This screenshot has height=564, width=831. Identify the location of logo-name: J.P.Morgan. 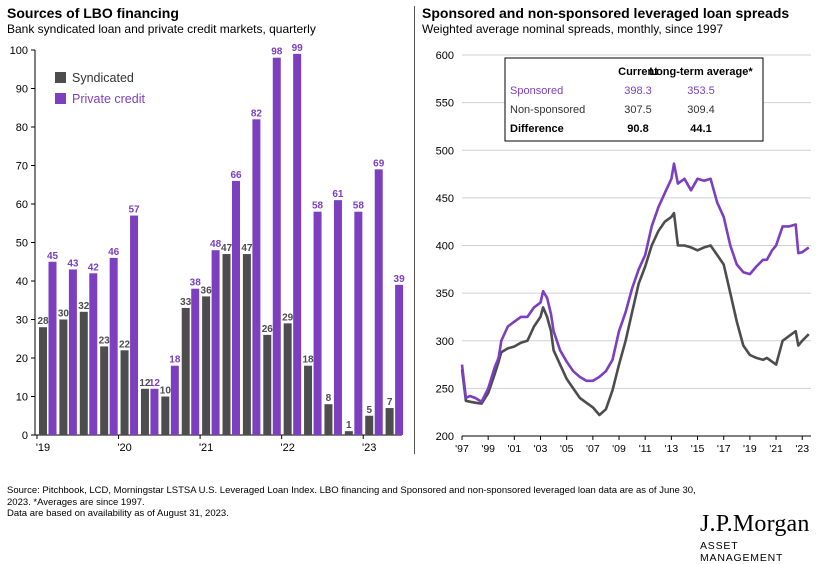
(755, 524).